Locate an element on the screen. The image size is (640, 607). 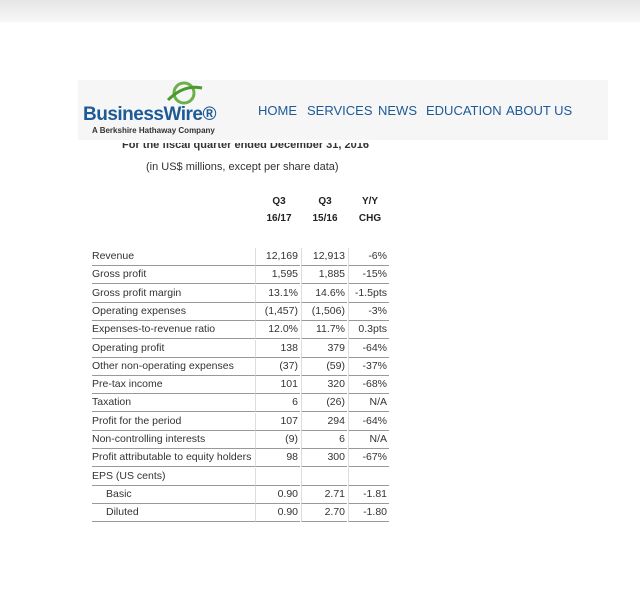
table-cell: 1,595 is located at coordinates (277, 275).